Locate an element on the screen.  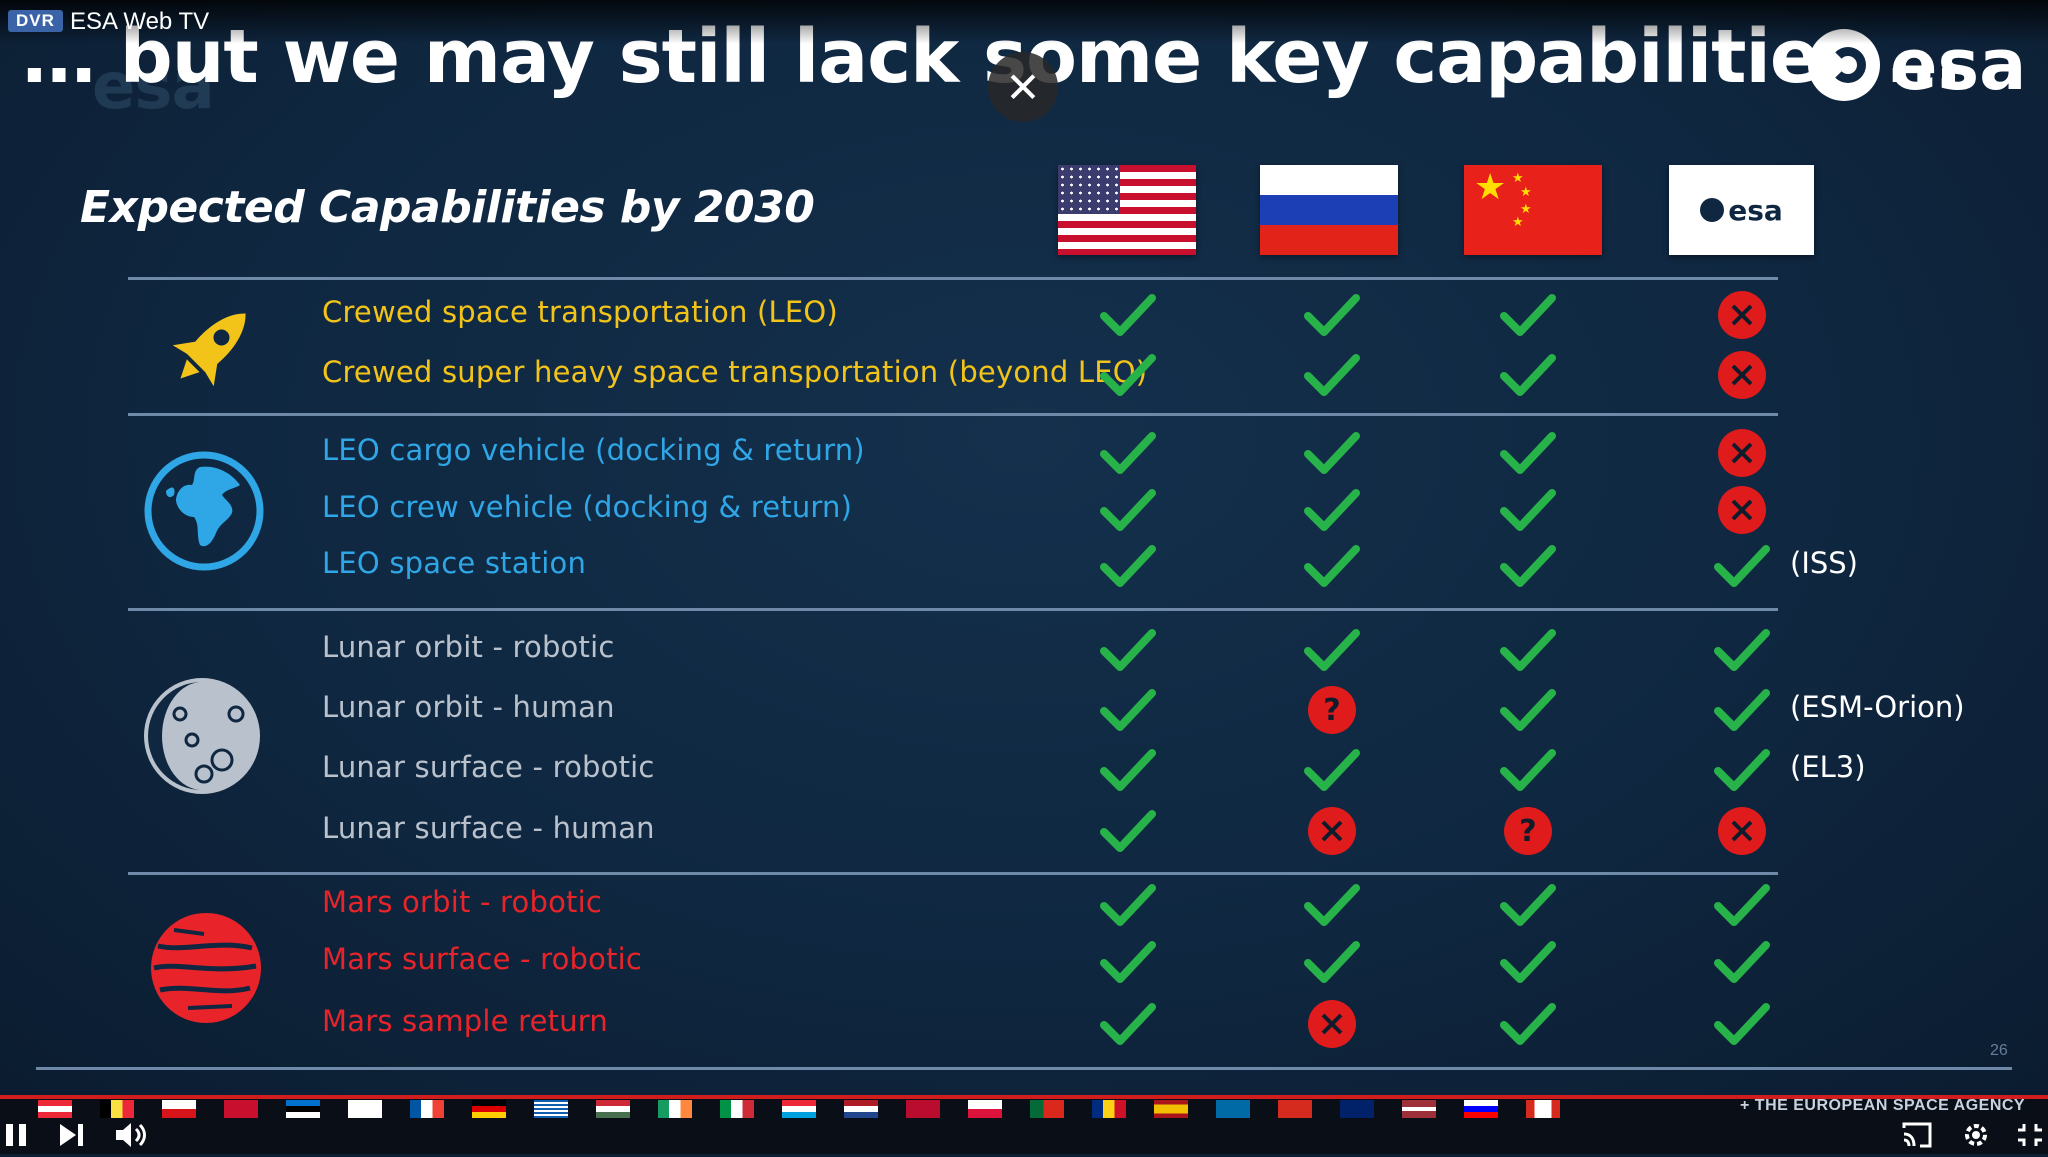
esa-watermark: esa is located at coordinates (153, 87).